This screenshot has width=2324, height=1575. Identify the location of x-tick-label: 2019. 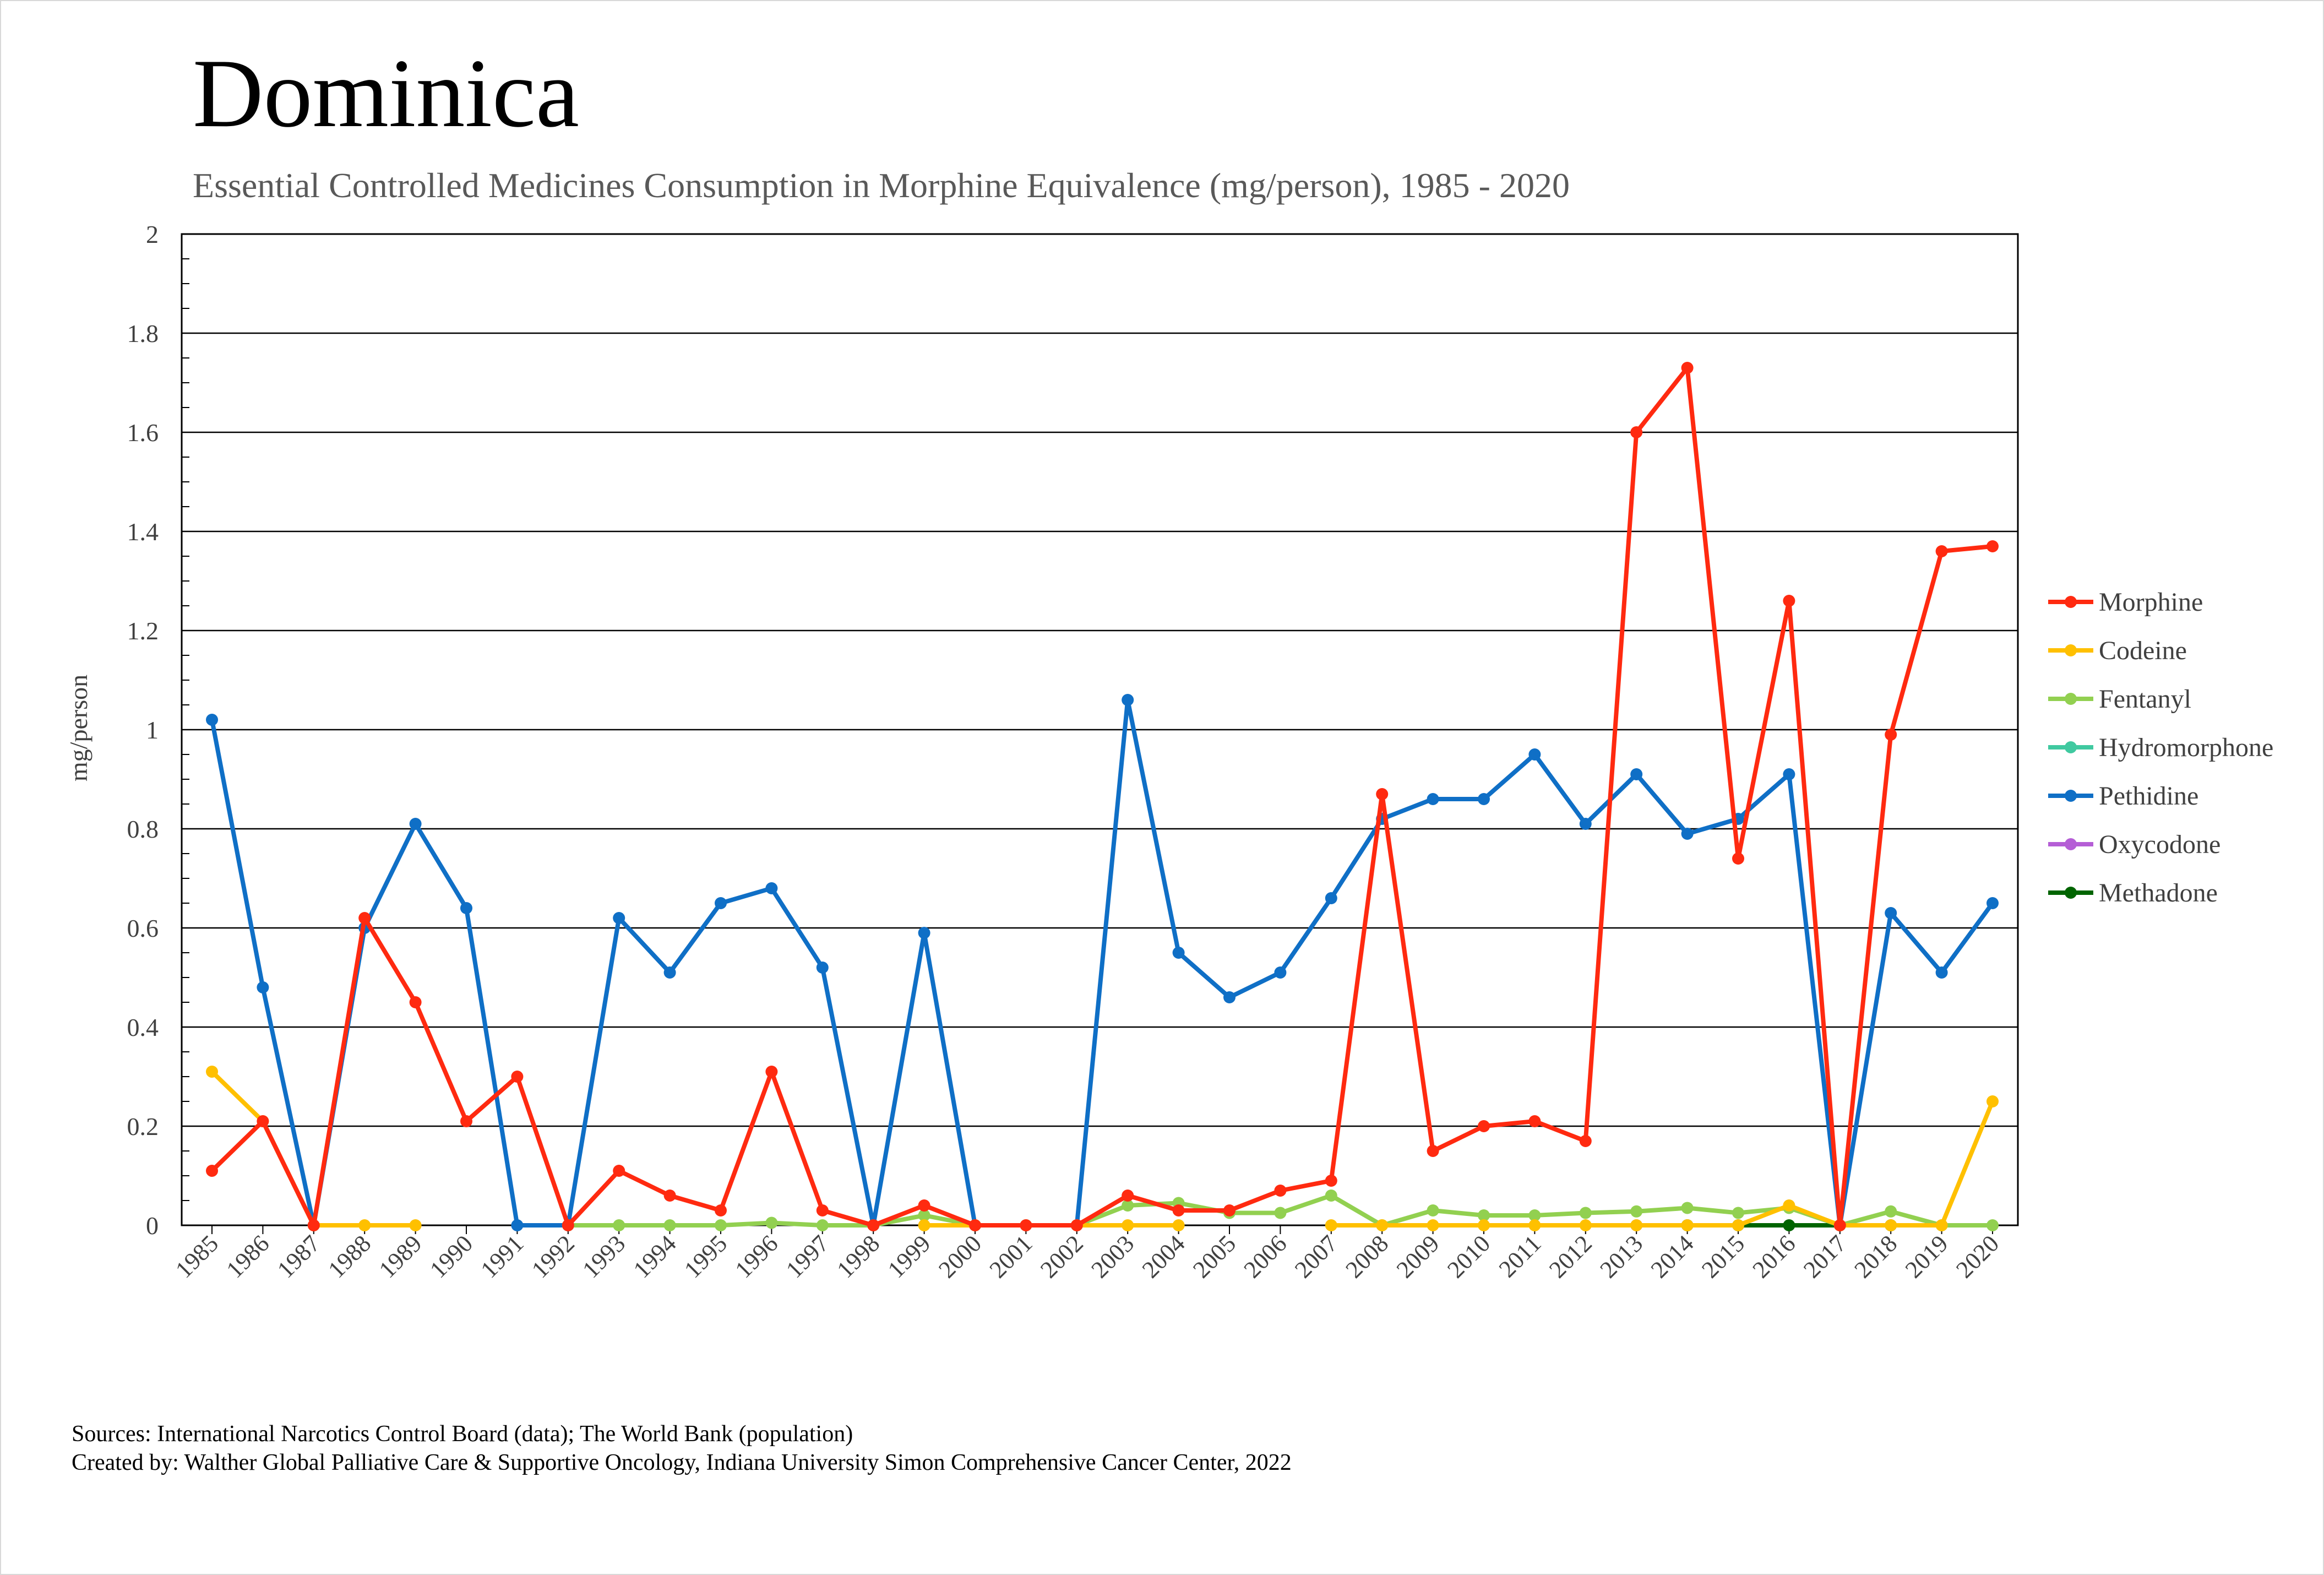
(1926, 1257).